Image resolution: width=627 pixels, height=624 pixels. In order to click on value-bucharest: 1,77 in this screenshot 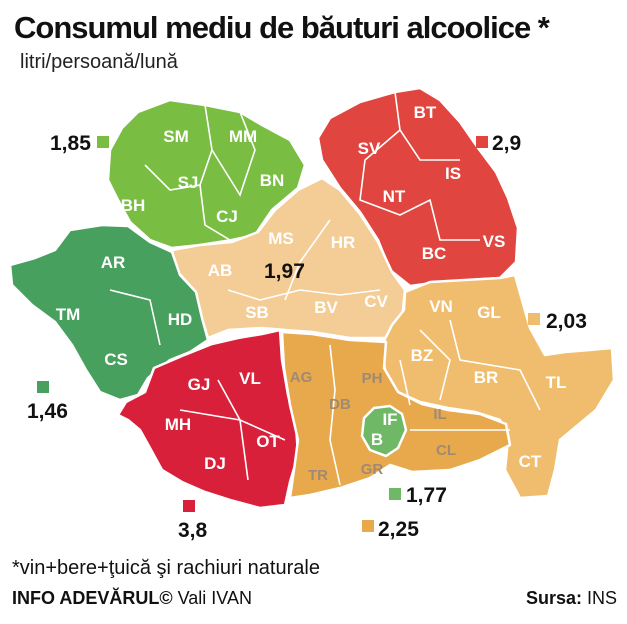, I will do `click(426, 495)`.